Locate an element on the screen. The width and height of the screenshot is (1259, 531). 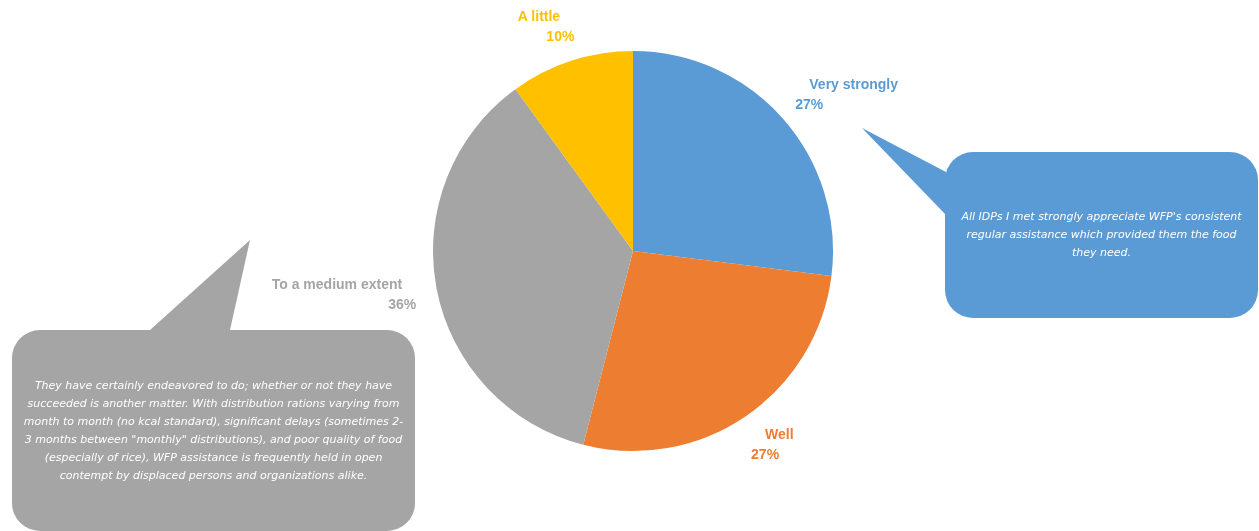
slice-label: Very strongly is located at coordinates (854, 84).